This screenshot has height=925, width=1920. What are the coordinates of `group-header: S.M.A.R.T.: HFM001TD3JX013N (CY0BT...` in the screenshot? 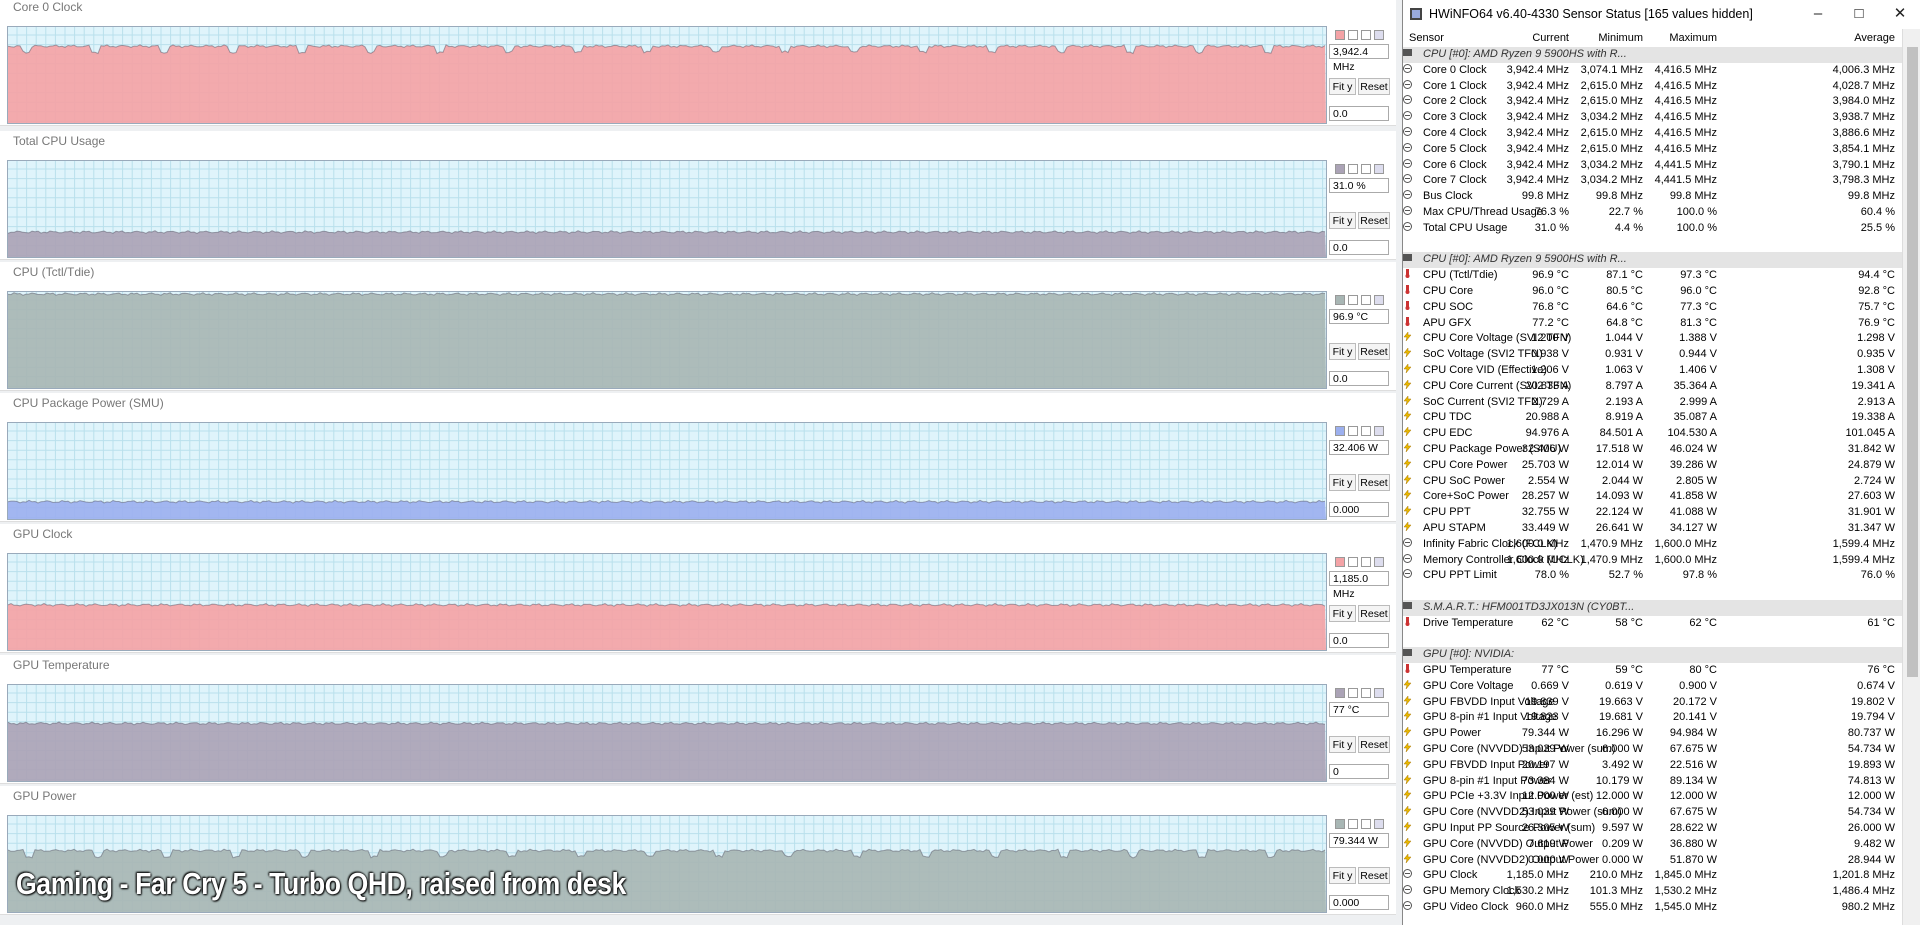 It's located at (1653, 607).